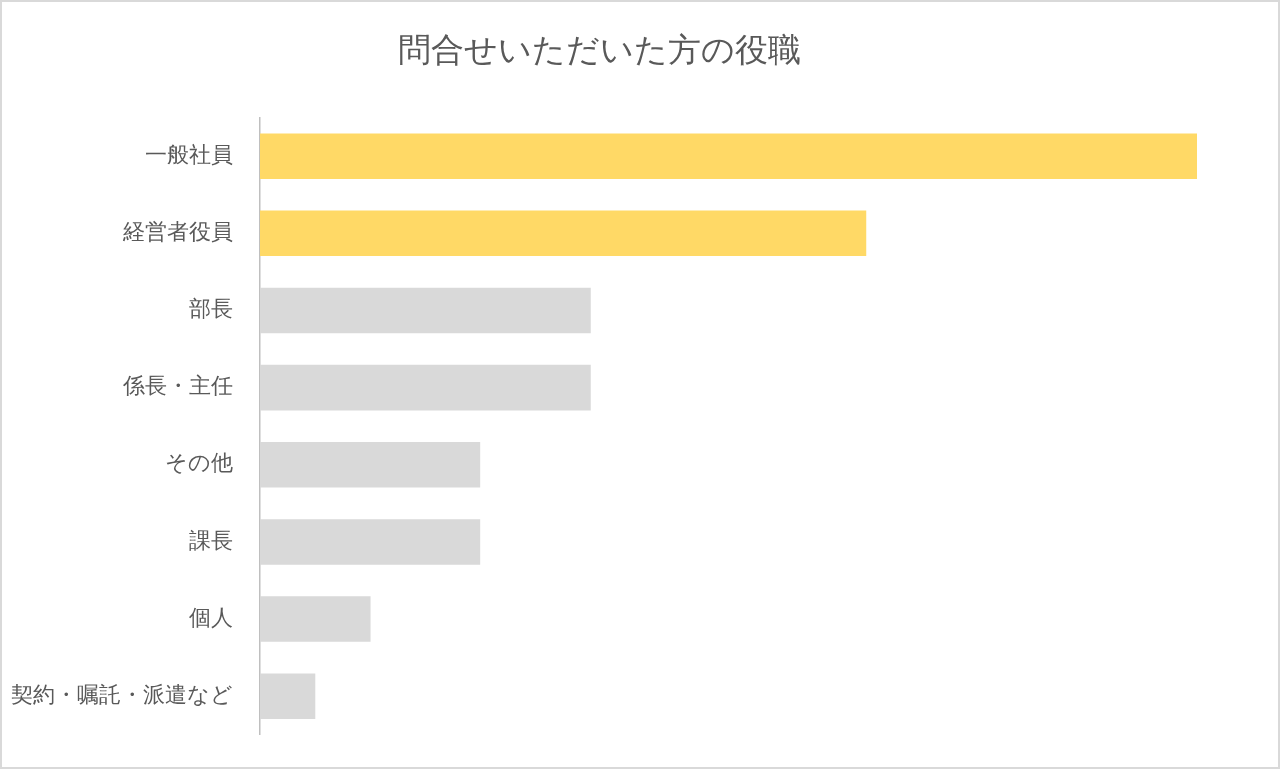 The height and width of the screenshot is (769, 1280). Describe the element at coordinates (177, 386) in the screenshot. I see `y-tick-label: 係長・主任` at that location.